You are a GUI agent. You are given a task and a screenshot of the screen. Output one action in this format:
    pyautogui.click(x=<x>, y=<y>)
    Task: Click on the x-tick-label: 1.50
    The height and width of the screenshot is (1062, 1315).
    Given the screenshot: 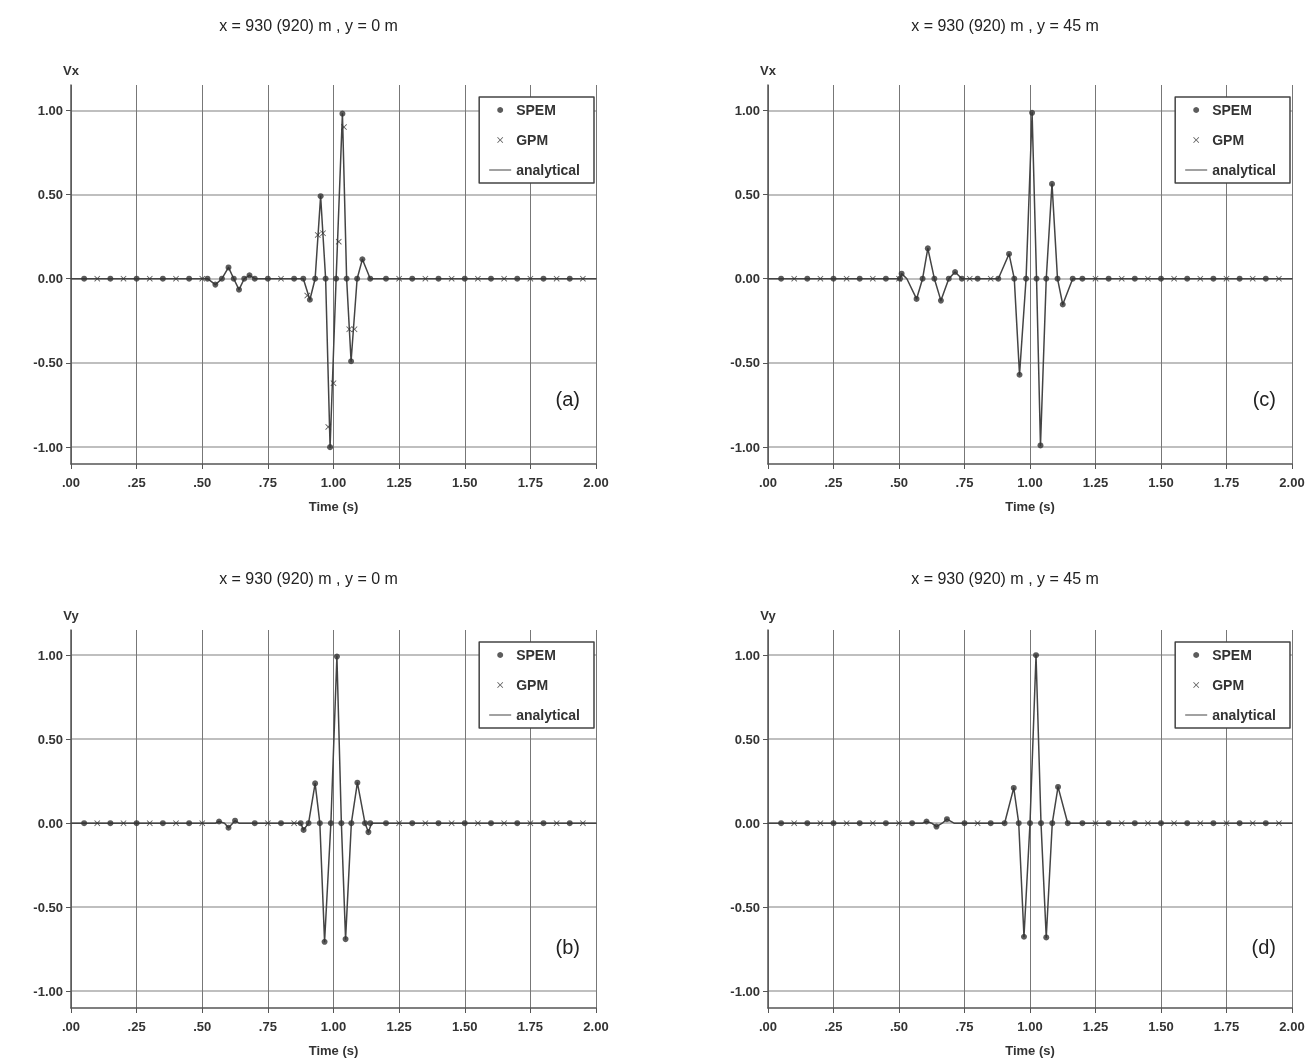 What is the action you would take?
    pyautogui.click(x=465, y=482)
    